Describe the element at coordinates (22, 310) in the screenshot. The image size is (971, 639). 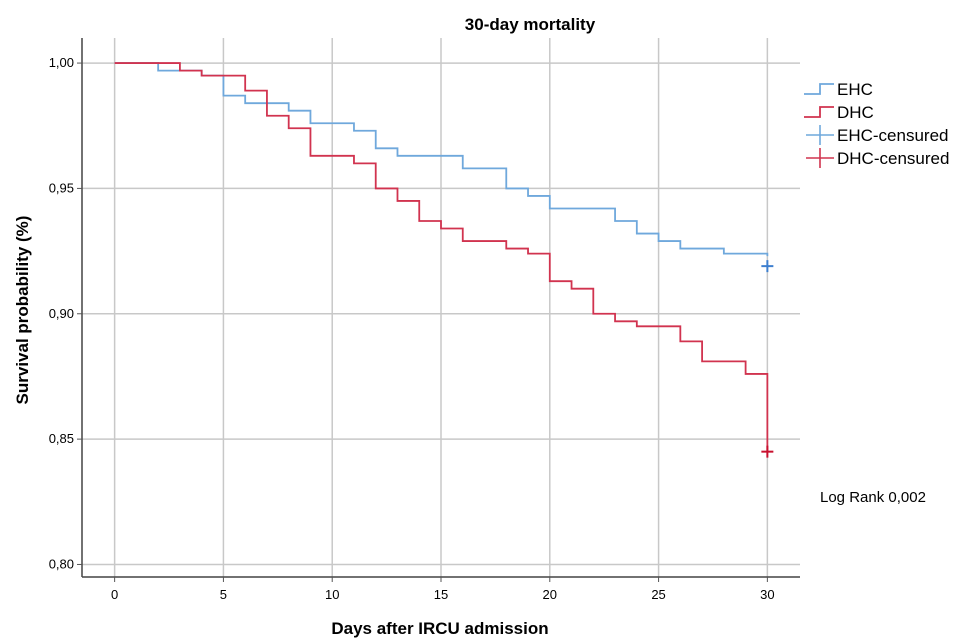
I see `y-axis-title: Survival probability (%)` at that location.